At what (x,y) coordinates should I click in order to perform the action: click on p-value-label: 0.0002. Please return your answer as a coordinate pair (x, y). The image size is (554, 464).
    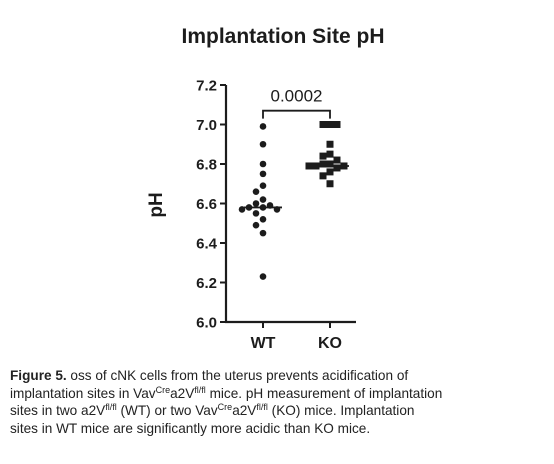
    Looking at the image, I should click on (297, 96).